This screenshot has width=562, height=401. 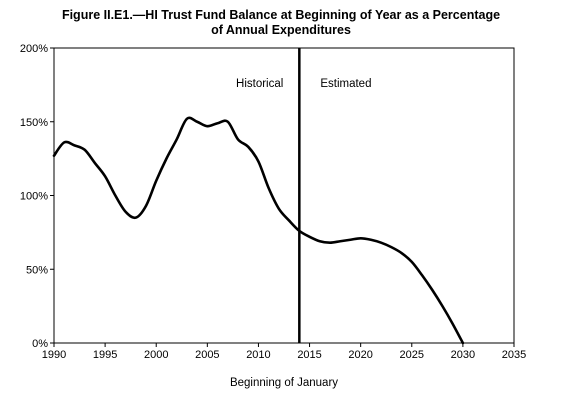 I want to click on x-tick-label: 2005, so click(x=207, y=355).